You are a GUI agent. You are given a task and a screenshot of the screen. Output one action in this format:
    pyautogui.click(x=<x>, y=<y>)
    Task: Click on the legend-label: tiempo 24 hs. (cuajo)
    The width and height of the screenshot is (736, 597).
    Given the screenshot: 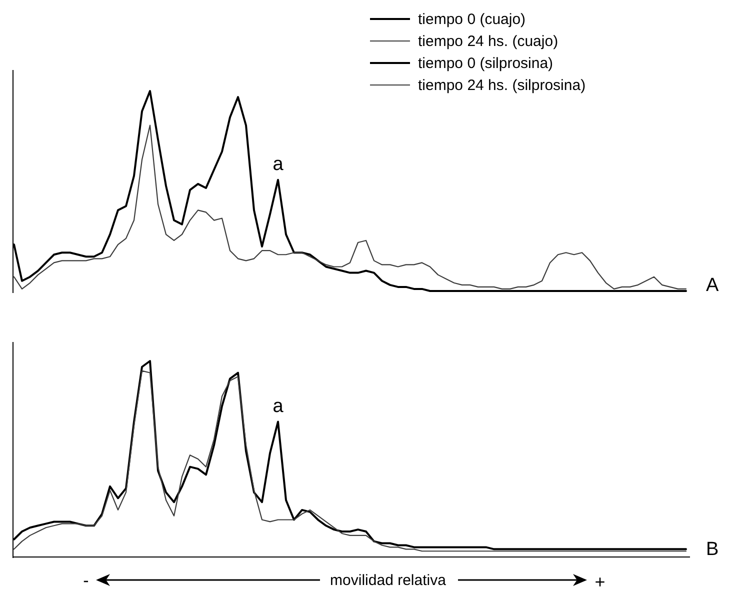 What is the action you would take?
    pyautogui.click(x=488, y=41)
    